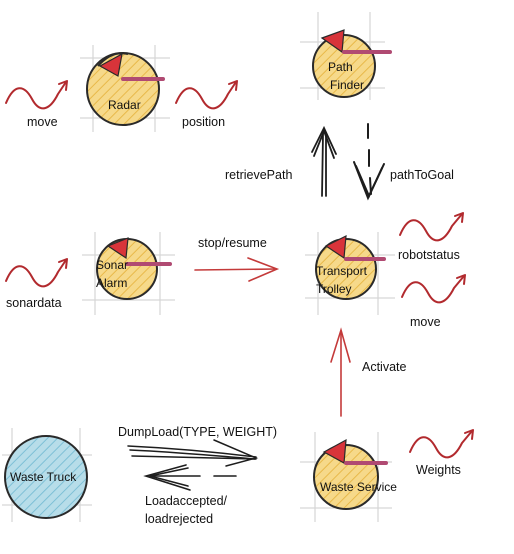 This screenshot has height=554, width=514. Describe the element at coordinates (190, 477) in the screenshot. I see `load-reply-arrow` at that location.